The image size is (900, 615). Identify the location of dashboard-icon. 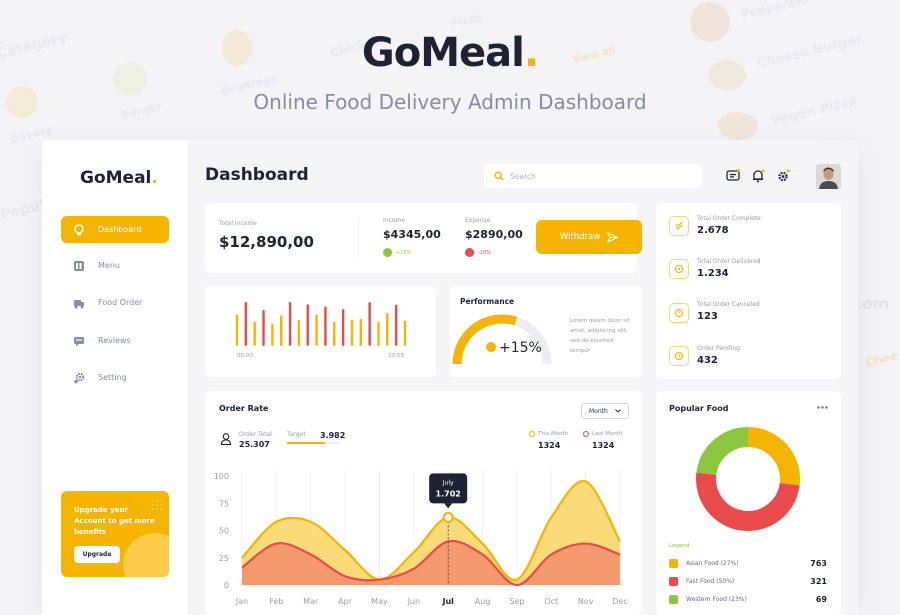
(79, 229).